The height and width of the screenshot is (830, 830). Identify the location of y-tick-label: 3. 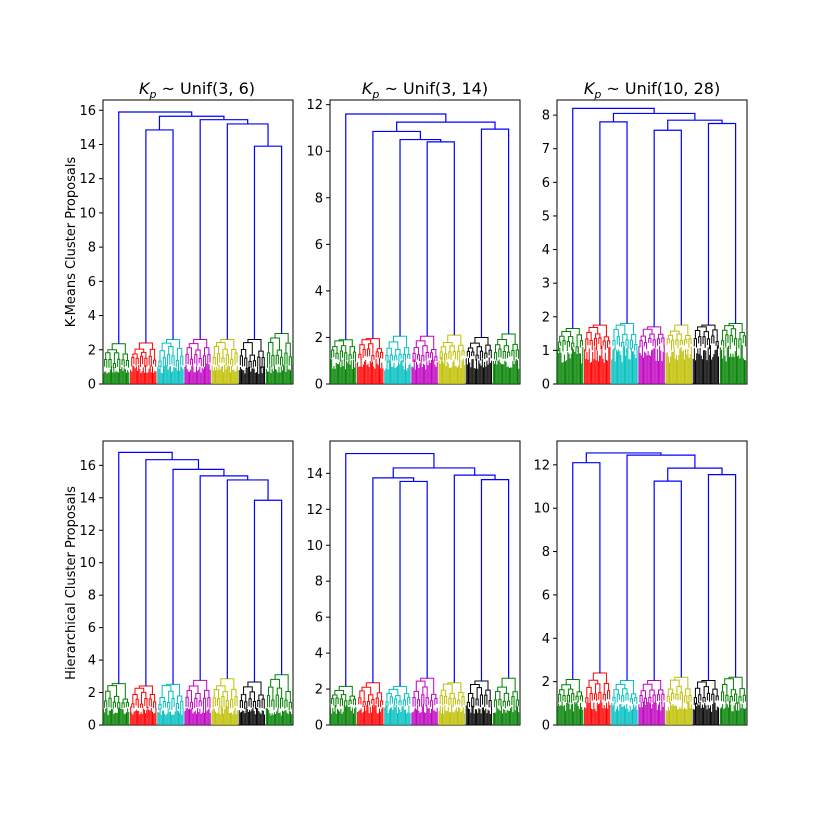
(546, 284).